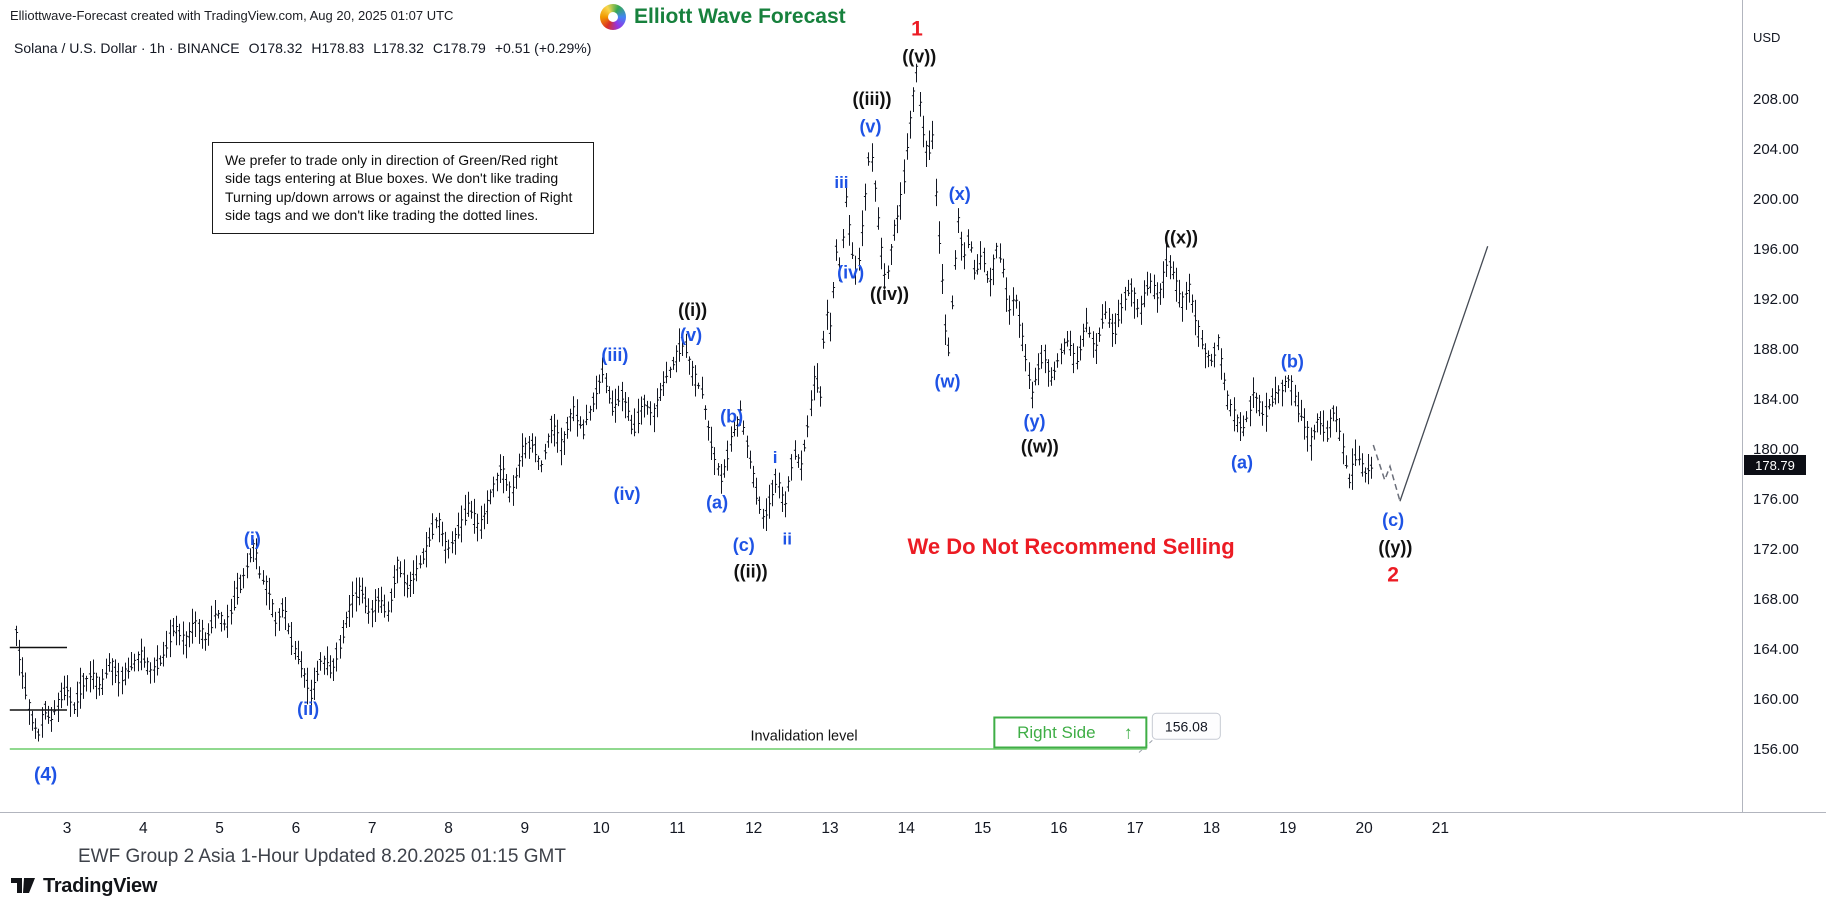 This screenshot has width=1826, height=906. Describe the element at coordinates (275, 48) in the screenshot. I see `ohlc-value: O178.32` at that location.